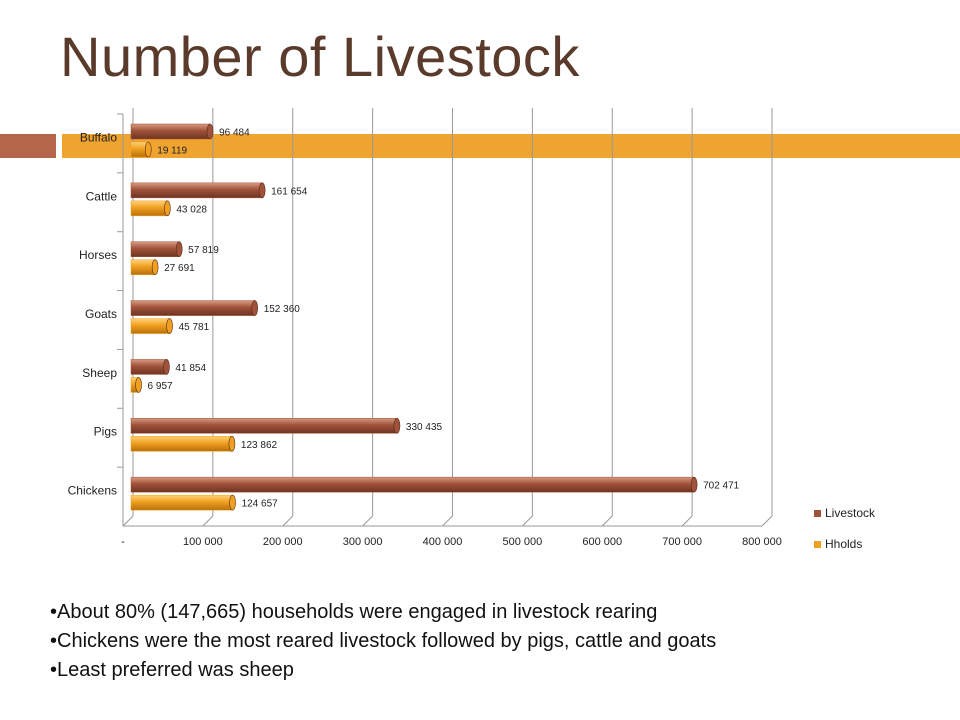  I want to click on data-label: 124 657, so click(260, 504).